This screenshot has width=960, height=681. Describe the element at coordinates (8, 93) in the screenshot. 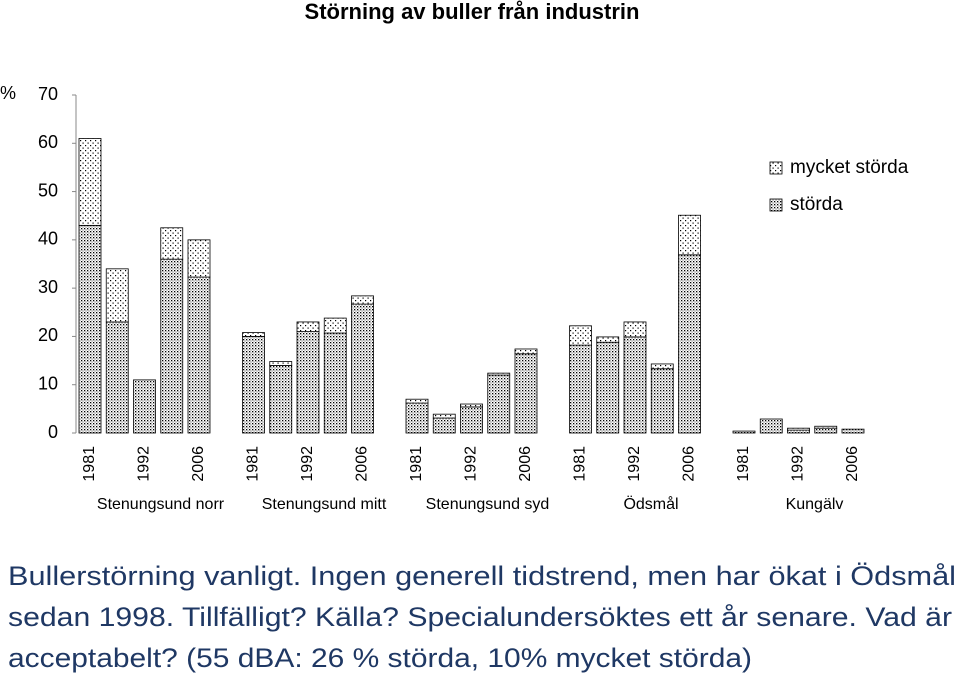

I see `y-axis-label: %` at that location.